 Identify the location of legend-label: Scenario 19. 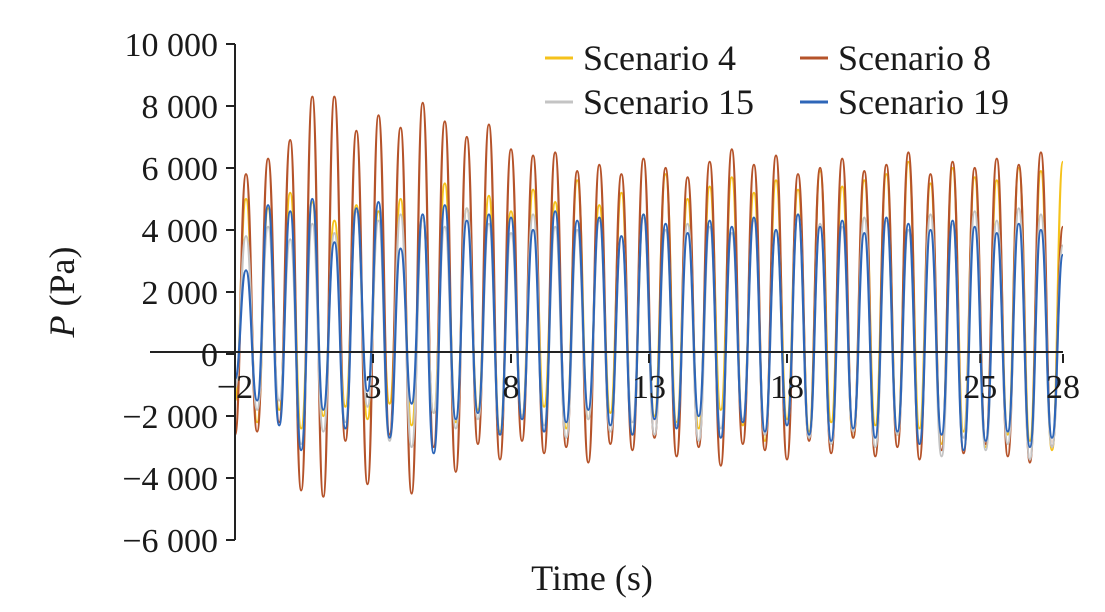
(923, 102).